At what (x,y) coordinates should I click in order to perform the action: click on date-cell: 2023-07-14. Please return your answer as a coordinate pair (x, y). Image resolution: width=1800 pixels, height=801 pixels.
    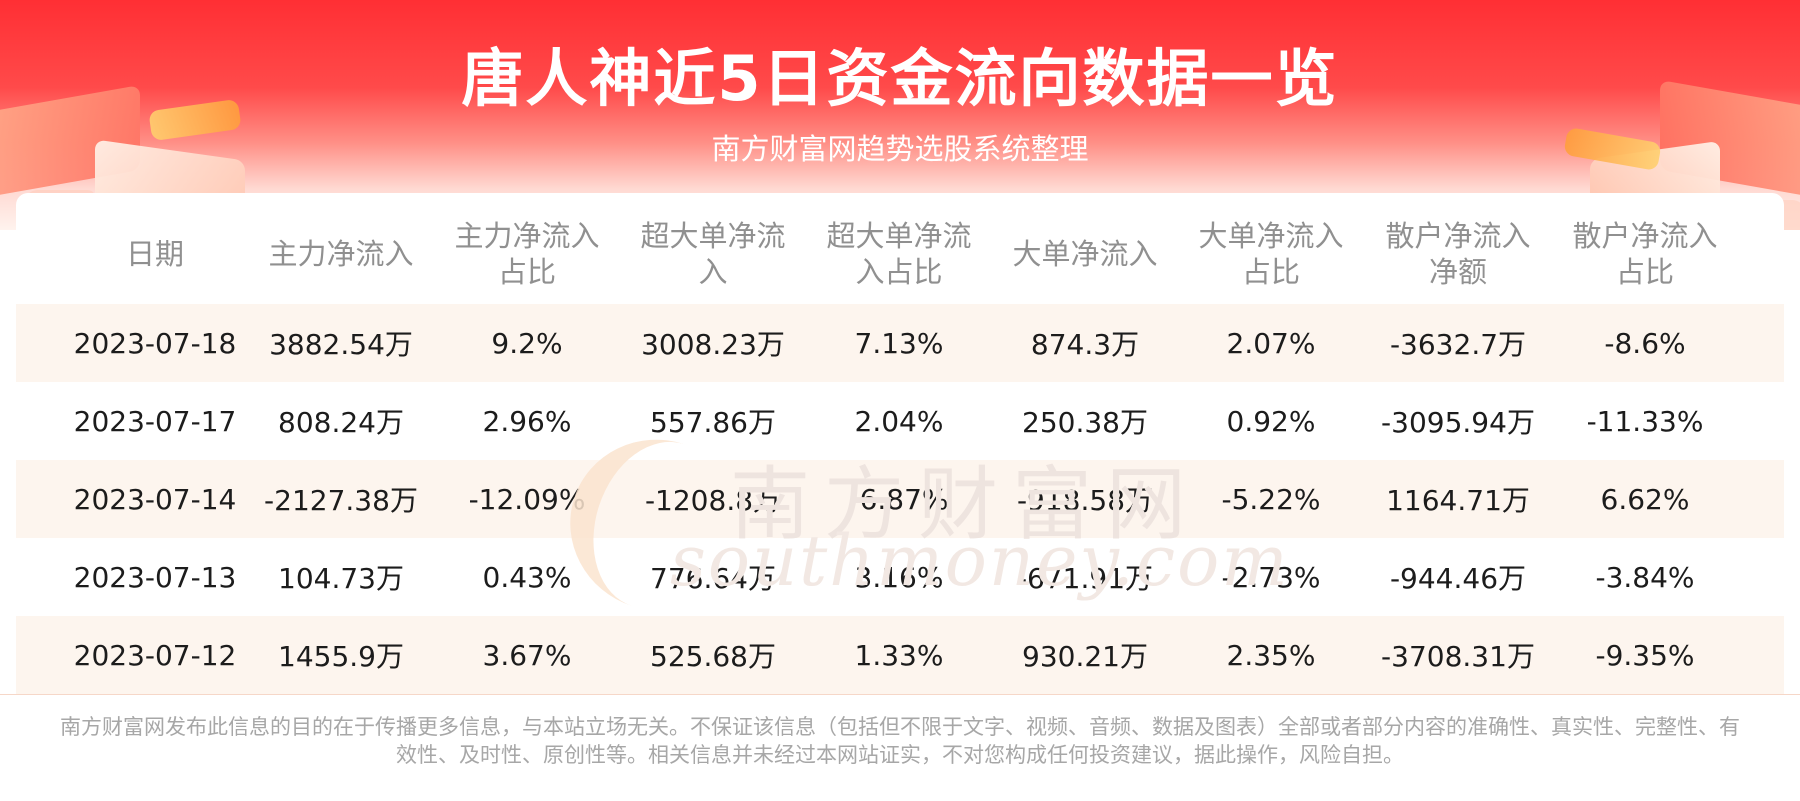
    Looking at the image, I should click on (155, 499).